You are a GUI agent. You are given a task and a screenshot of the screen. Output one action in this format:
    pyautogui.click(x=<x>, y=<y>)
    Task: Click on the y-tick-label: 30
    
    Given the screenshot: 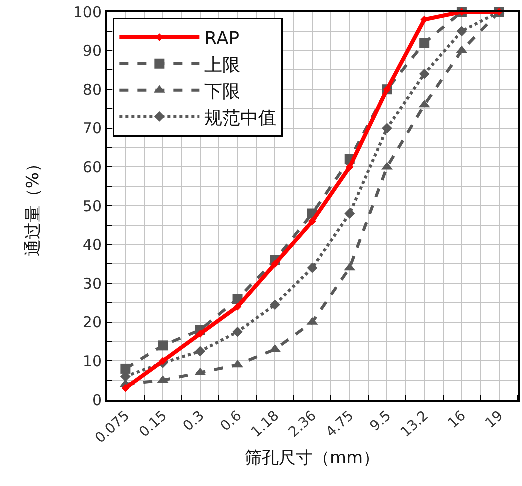 What is the action you would take?
    pyautogui.click(x=92, y=283)
    